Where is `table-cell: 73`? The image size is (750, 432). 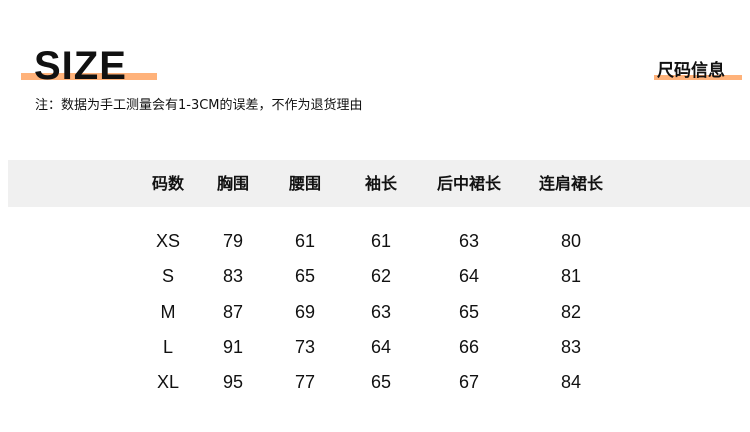 table-cell: 73 is located at coordinates (305, 347).